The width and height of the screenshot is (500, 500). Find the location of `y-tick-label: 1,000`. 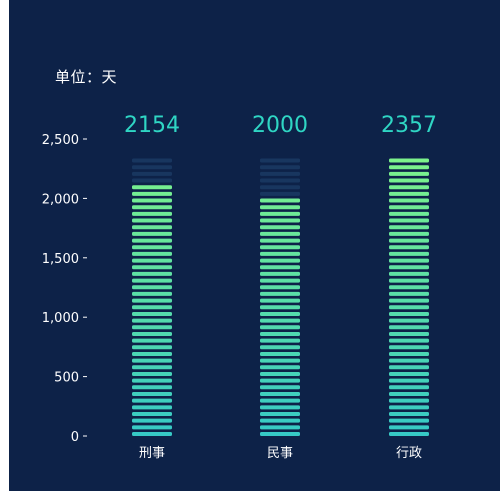

y-tick-label: 1,000 is located at coordinates (60, 318).